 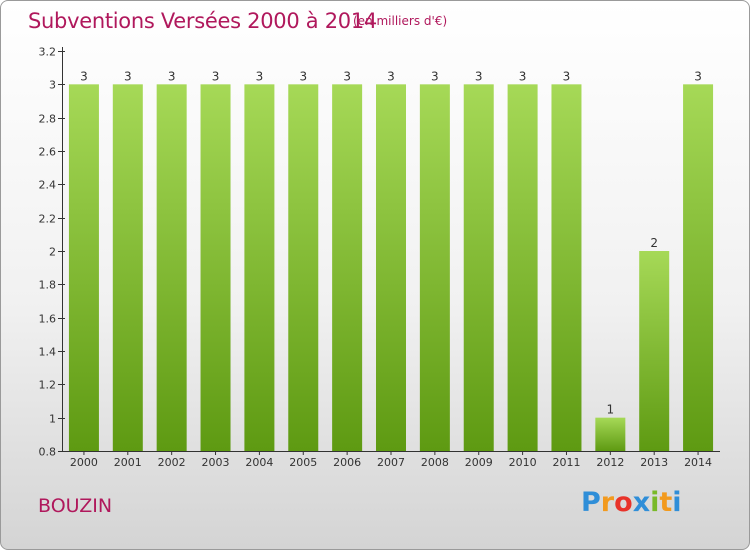 What do you see at coordinates (48, 452) in the screenshot?
I see `y-tick-label: 0.8` at bounding box center [48, 452].